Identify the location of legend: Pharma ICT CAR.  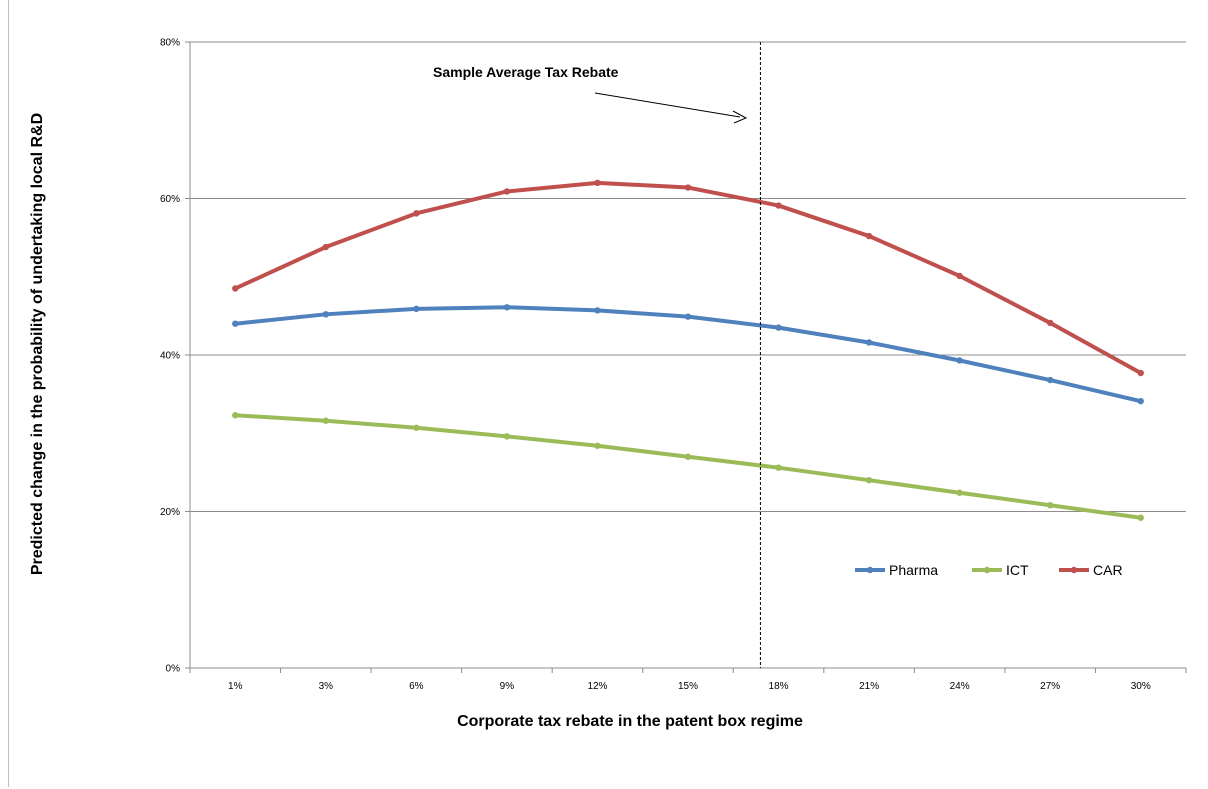
(989, 570).